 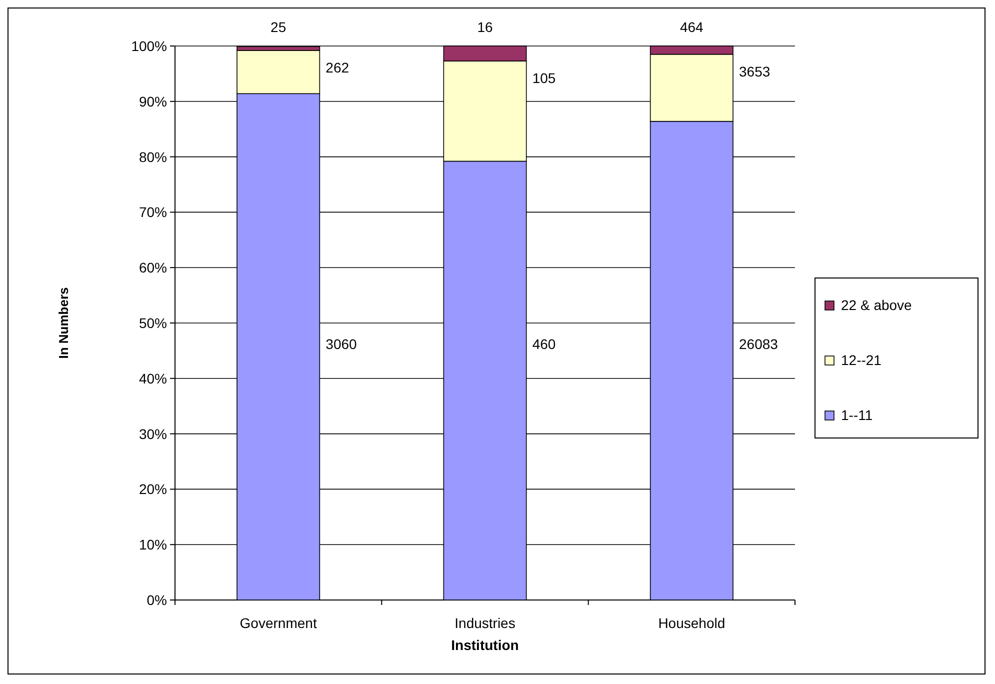 What do you see at coordinates (152, 212) in the screenshot?
I see `y-tick-label: 70%` at bounding box center [152, 212].